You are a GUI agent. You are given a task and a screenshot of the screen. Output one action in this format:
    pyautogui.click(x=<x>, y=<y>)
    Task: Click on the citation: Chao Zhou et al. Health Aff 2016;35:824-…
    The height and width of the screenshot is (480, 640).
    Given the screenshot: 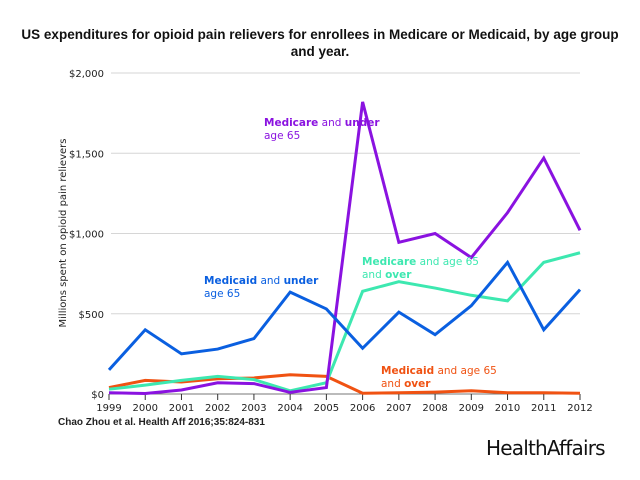 What is the action you would take?
    pyautogui.click(x=161, y=422)
    